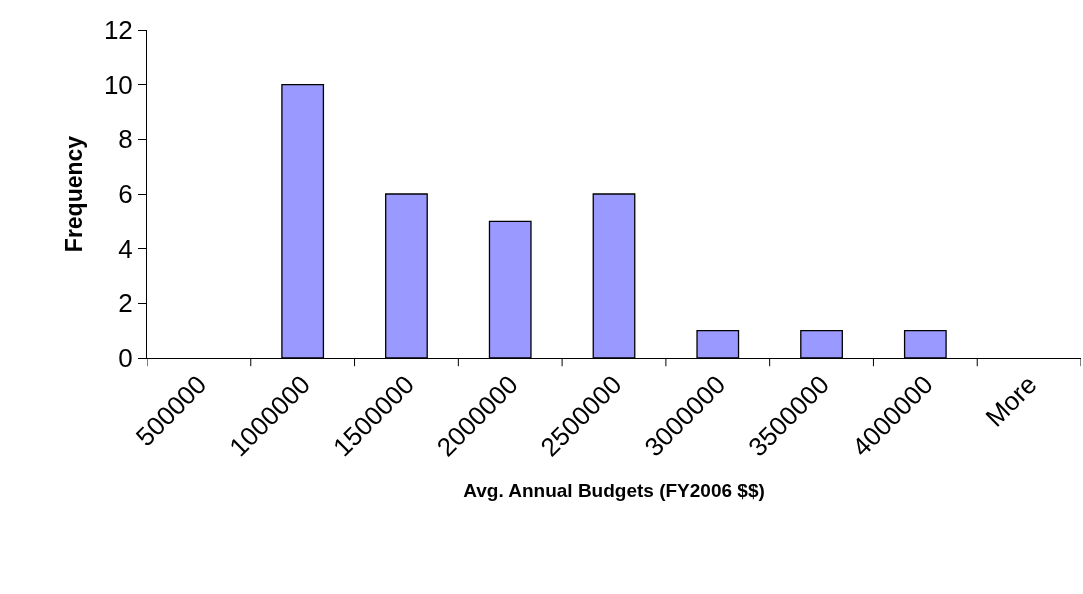  I want to click on y-tick-label: 6, so click(125, 194).